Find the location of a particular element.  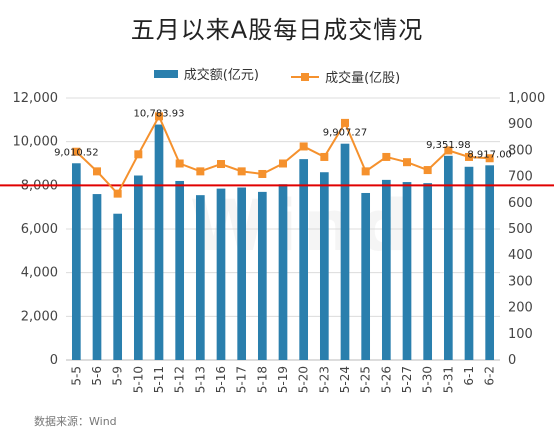

y-left-tick-label: 10,000 is located at coordinates (36, 142).